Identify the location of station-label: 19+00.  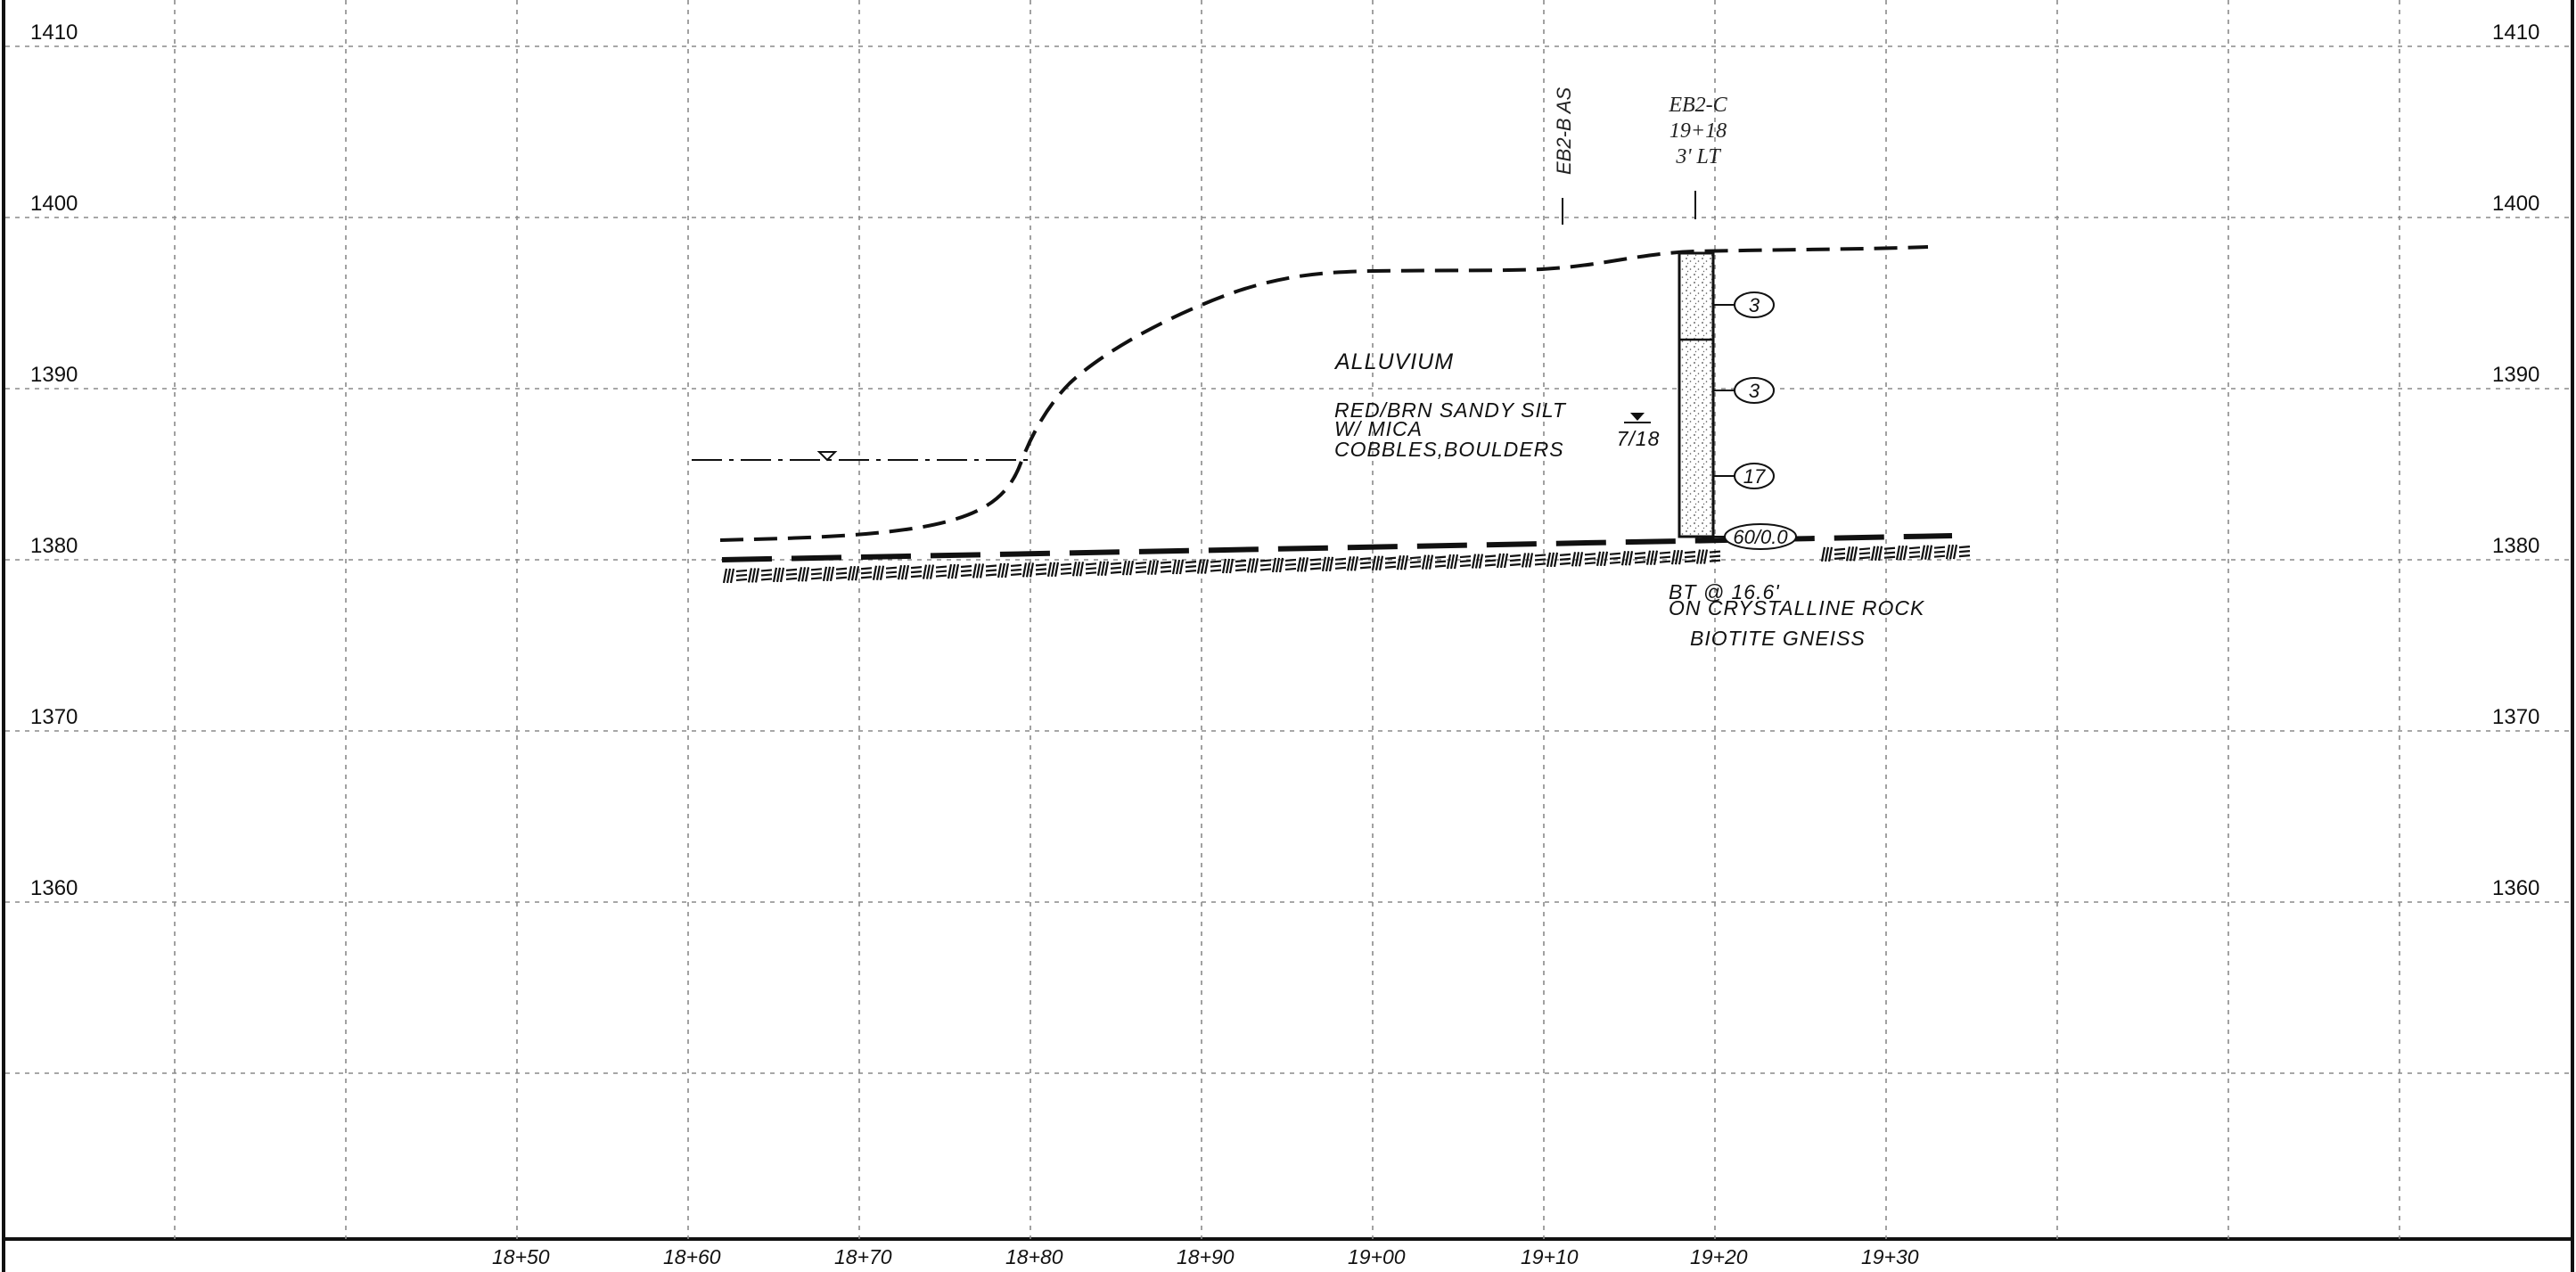
(1377, 1256).